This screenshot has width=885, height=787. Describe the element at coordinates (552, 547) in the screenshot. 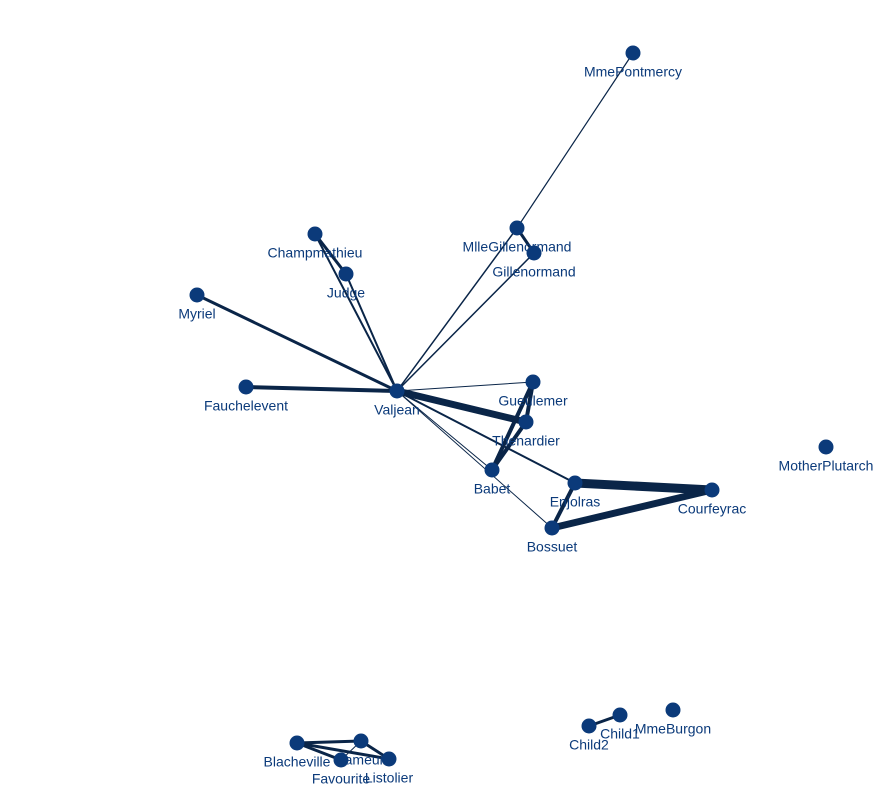

I see `node-label: Bossuet` at that location.